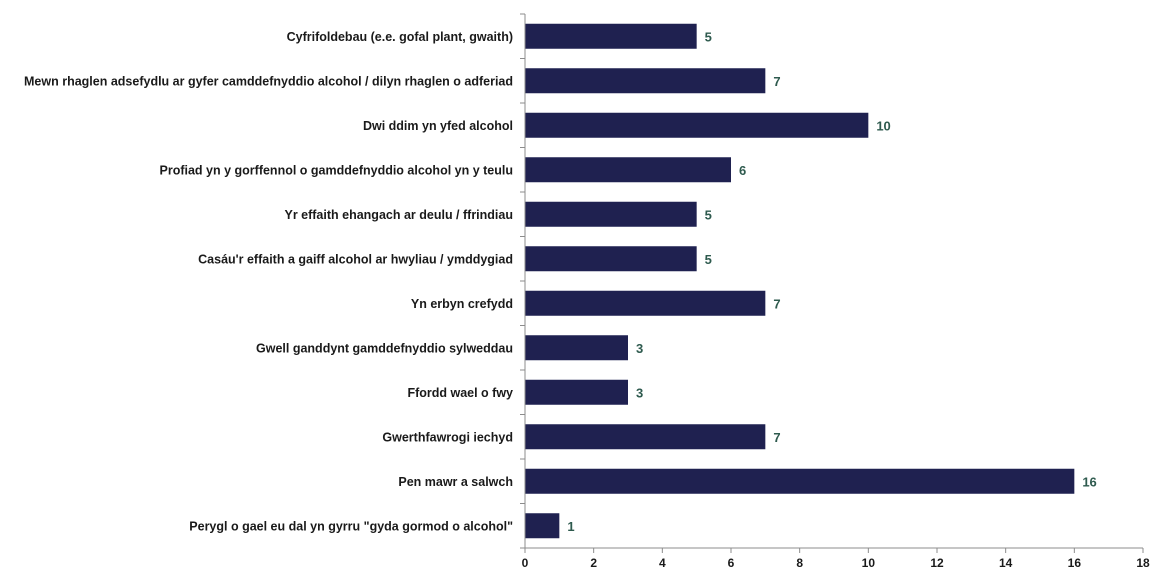 This screenshot has height=570, width=1152. What do you see at coordinates (384, 348) in the screenshot?
I see `category-label: Gwell ganddynt gamddefnyddio sylweddau` at bounding box center [384, 348].